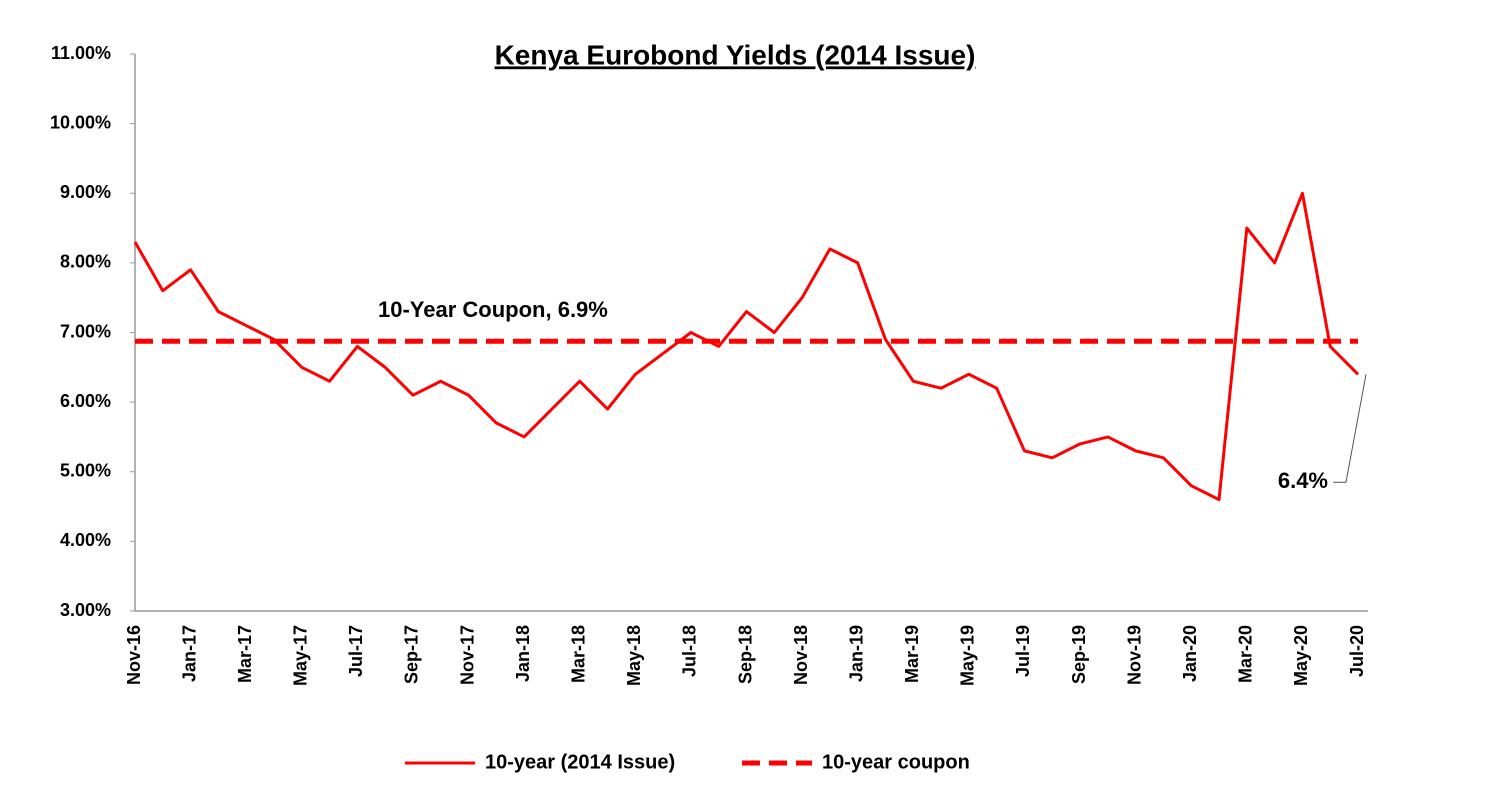 The image size is (1510, 802). Describe the element at coordinates (493, 309) in the screenshot. I see `annotation: 10-Year Coupon, 6.9%` at that location.